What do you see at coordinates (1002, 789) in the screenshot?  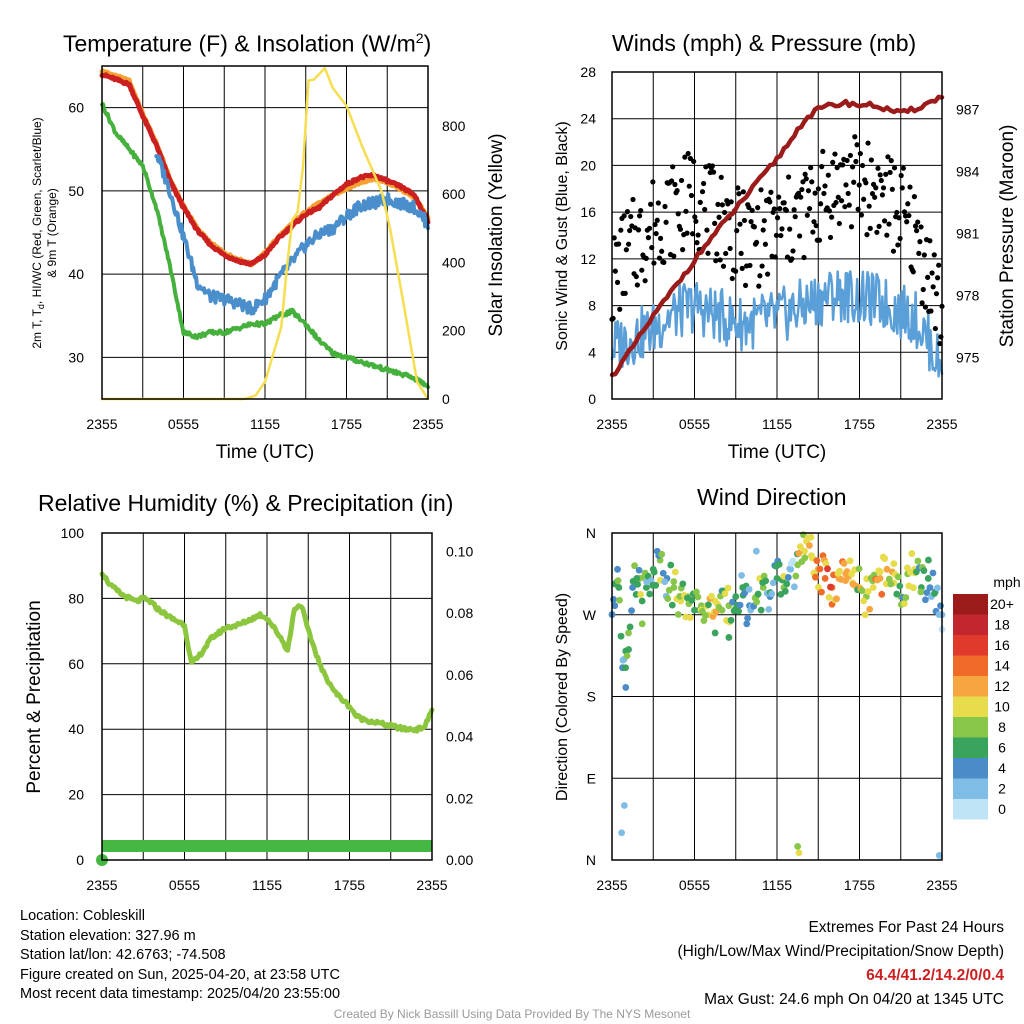 I see `colorbar-label: 2` at bounding box center [1002, 789].